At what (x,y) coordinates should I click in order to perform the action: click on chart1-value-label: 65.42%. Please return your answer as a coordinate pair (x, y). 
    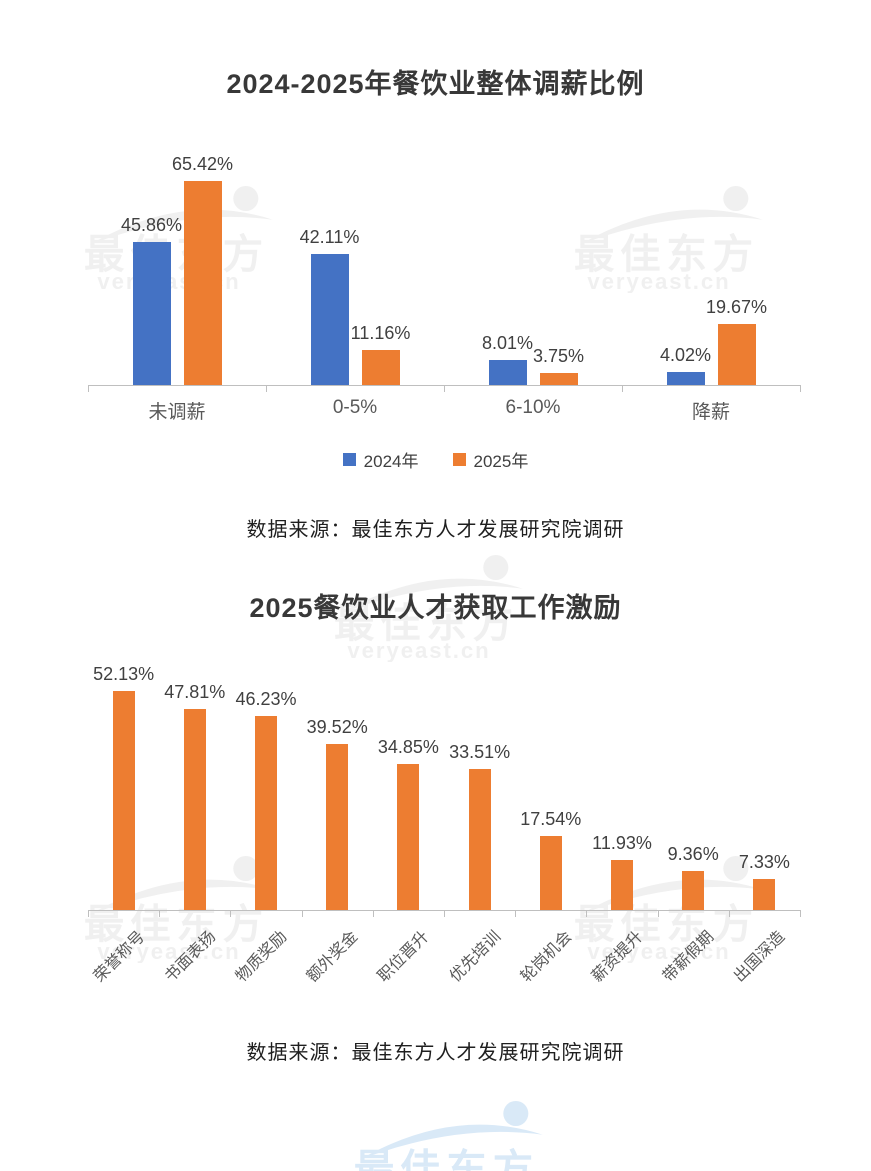
    Looking at the image, I should click on (202, 163).